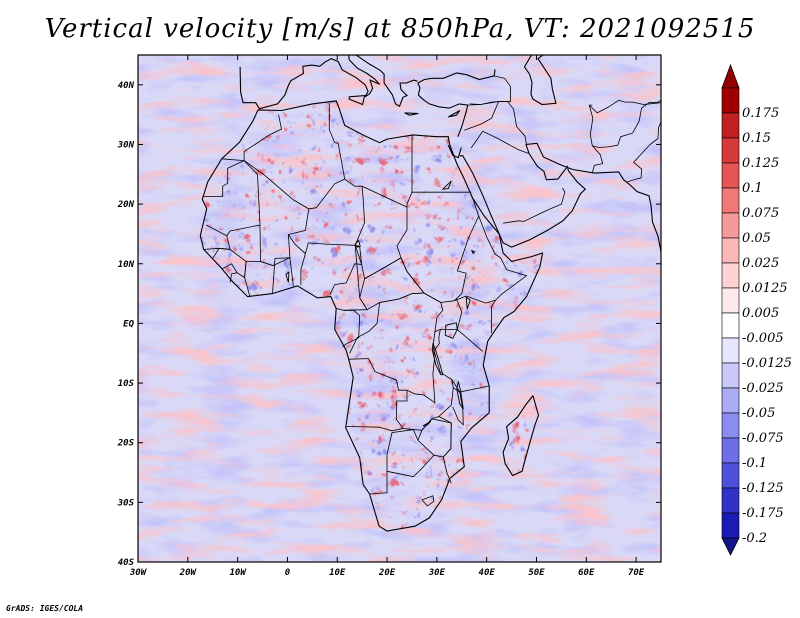 The width and height of the screenshot is (800, 618). Describe the element at coordinates (126, 563) in the screenshot. I see `lat-tick-label: 40S` at that location.